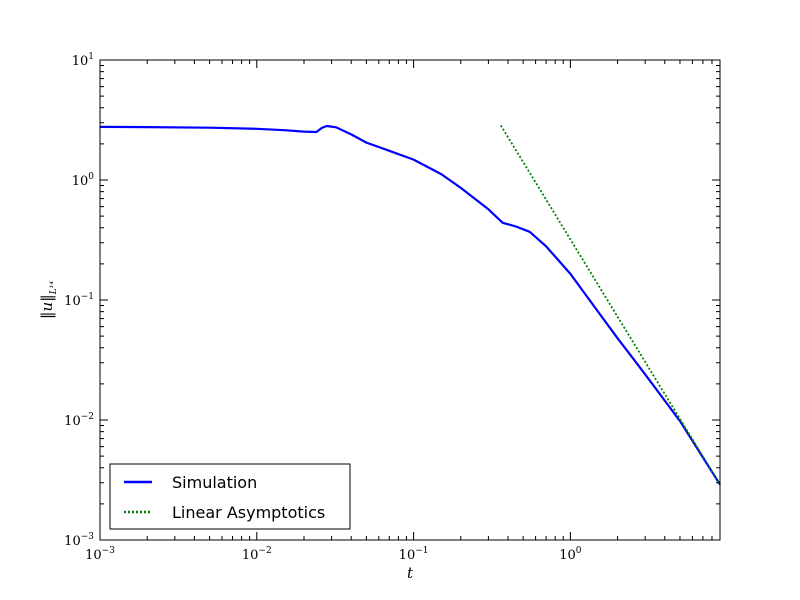 Image resolution: width=800 pixels, height=600 pixels. I want to click on y-tick-label: 10⁰, so click(83, 180).